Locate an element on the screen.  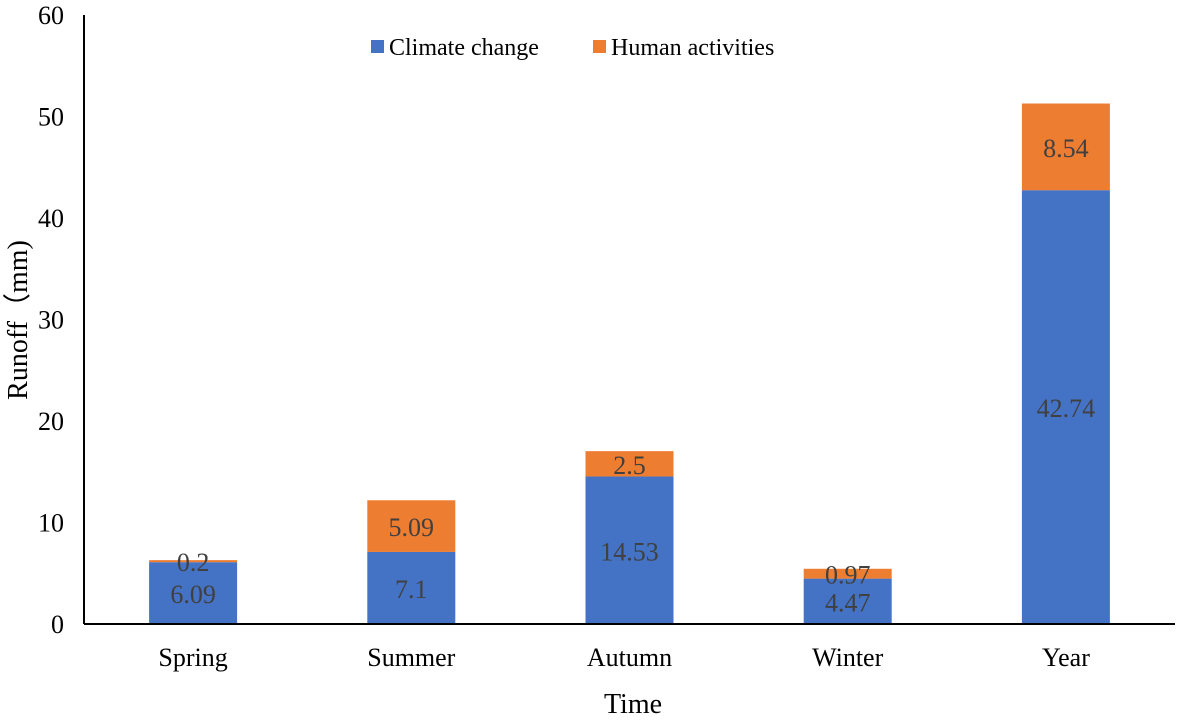
y-axis-ticks: 0 10 20 30 40 50 60 is located at coordinates (51, 320).